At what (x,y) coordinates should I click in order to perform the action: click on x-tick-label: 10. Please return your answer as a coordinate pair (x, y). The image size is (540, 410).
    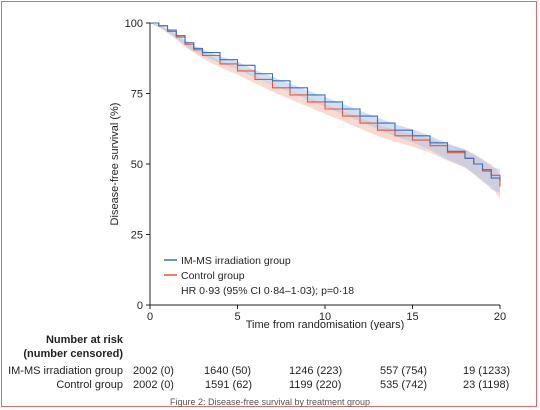
    Looking at the image, I should click on (325, 317).